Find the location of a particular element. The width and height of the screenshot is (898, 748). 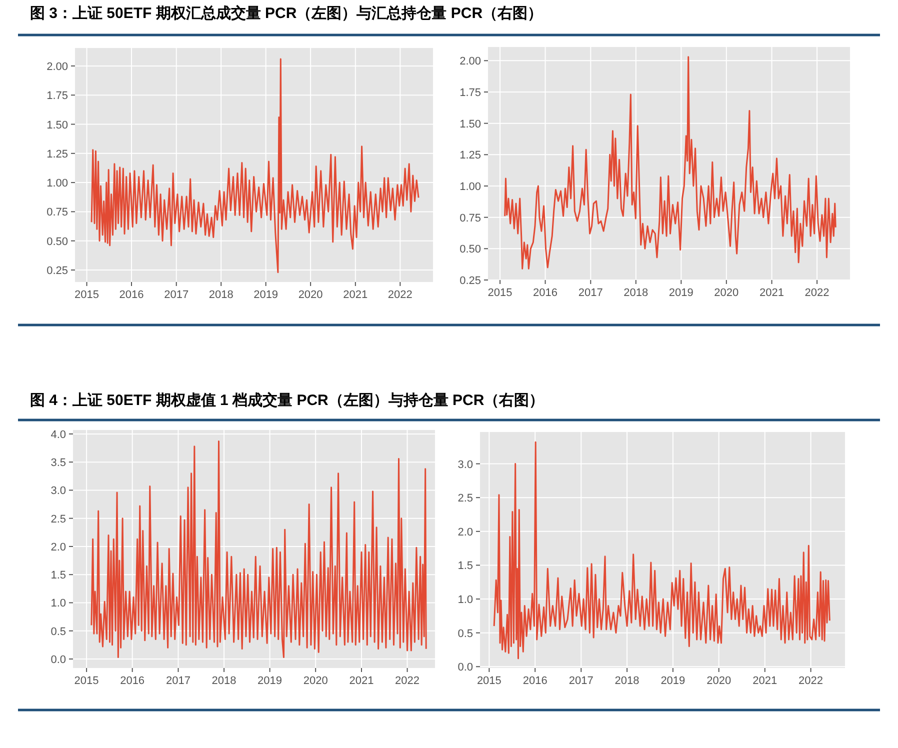

chart-title: 图 3：上证 50ETF 期权汇总成交量 PCR（左图）与汇总持仓量 PCR（右图） is located at coordinates (286, 13).